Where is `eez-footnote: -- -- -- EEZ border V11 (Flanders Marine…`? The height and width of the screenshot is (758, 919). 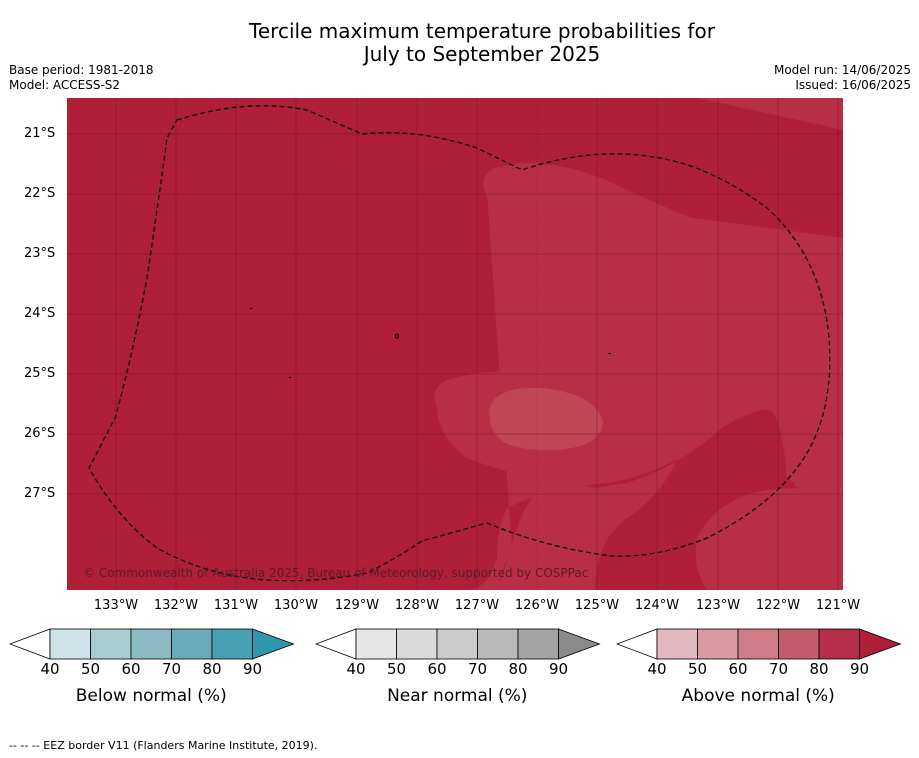 eez-footnote: -- -- -- EEZ border V11 (Flanders Marine… is located at coordinates (163, 745).